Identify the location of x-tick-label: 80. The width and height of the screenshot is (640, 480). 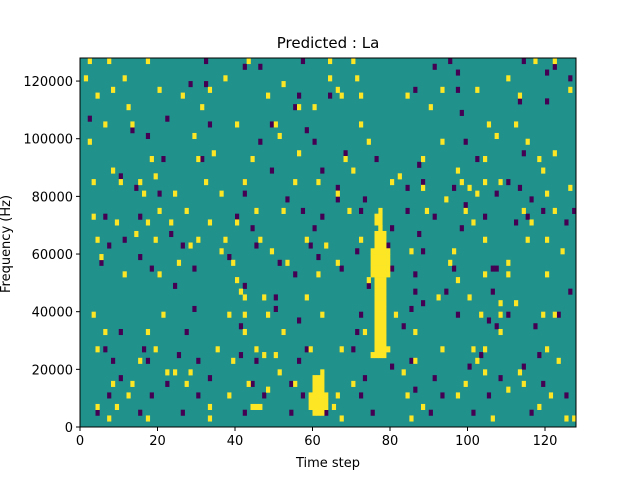
(390, 441).